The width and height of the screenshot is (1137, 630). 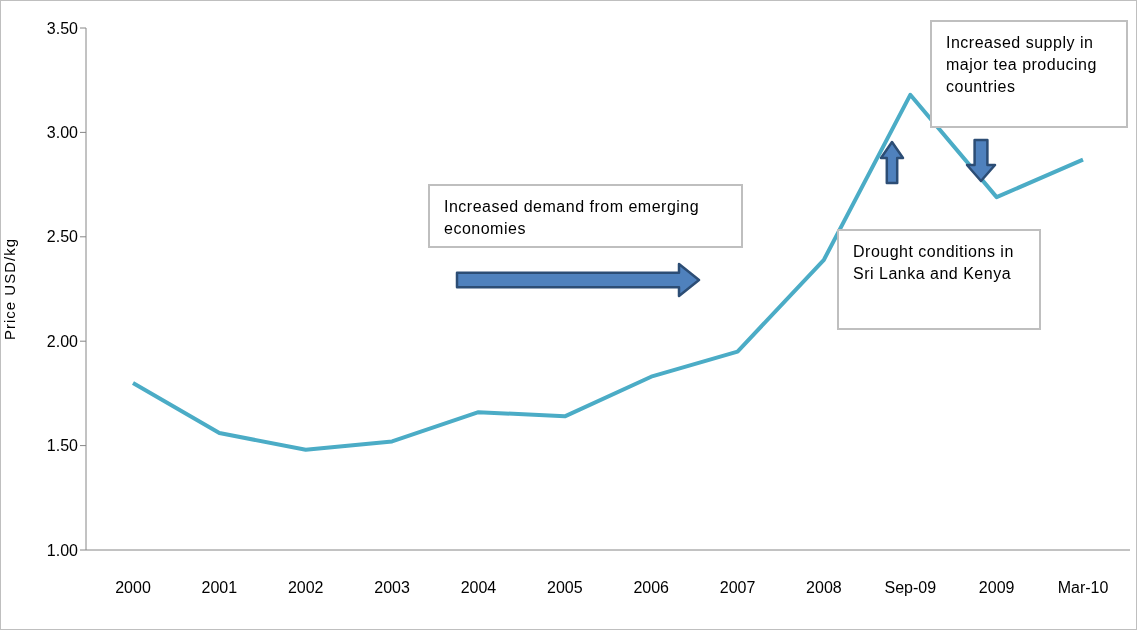 I want to click on y-axis-title: Price USD/kg, so click(x=10, y=289).